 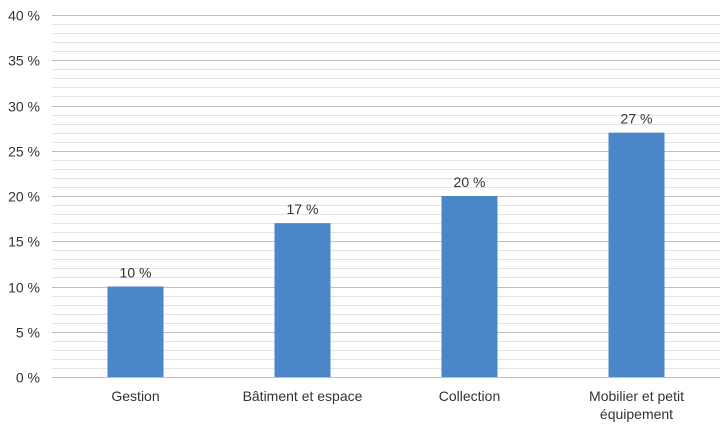 I want to click on y-tick-label: 10 %, so click(x=24, y=288).